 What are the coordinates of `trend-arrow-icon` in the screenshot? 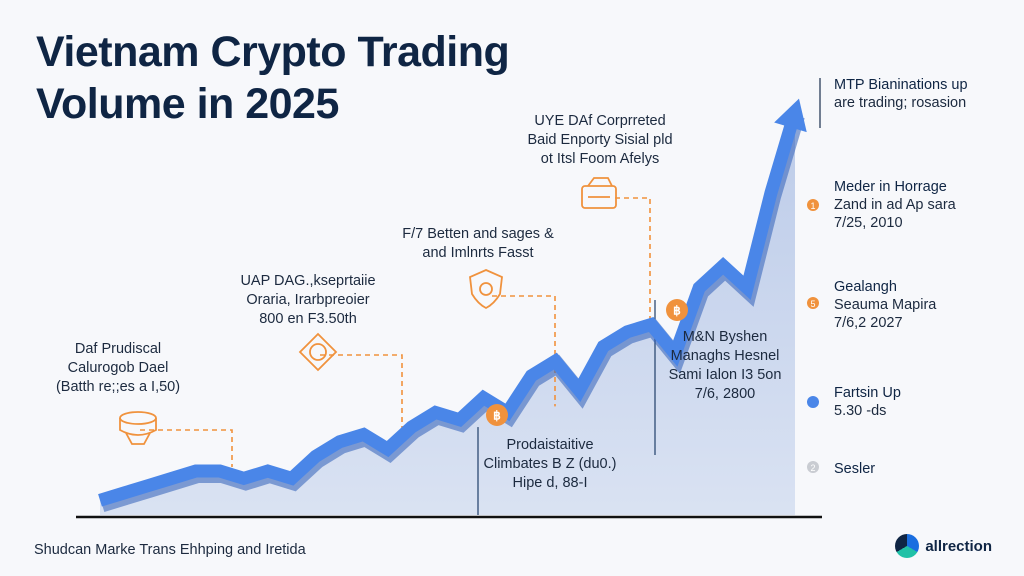 It's located at (790, 115).